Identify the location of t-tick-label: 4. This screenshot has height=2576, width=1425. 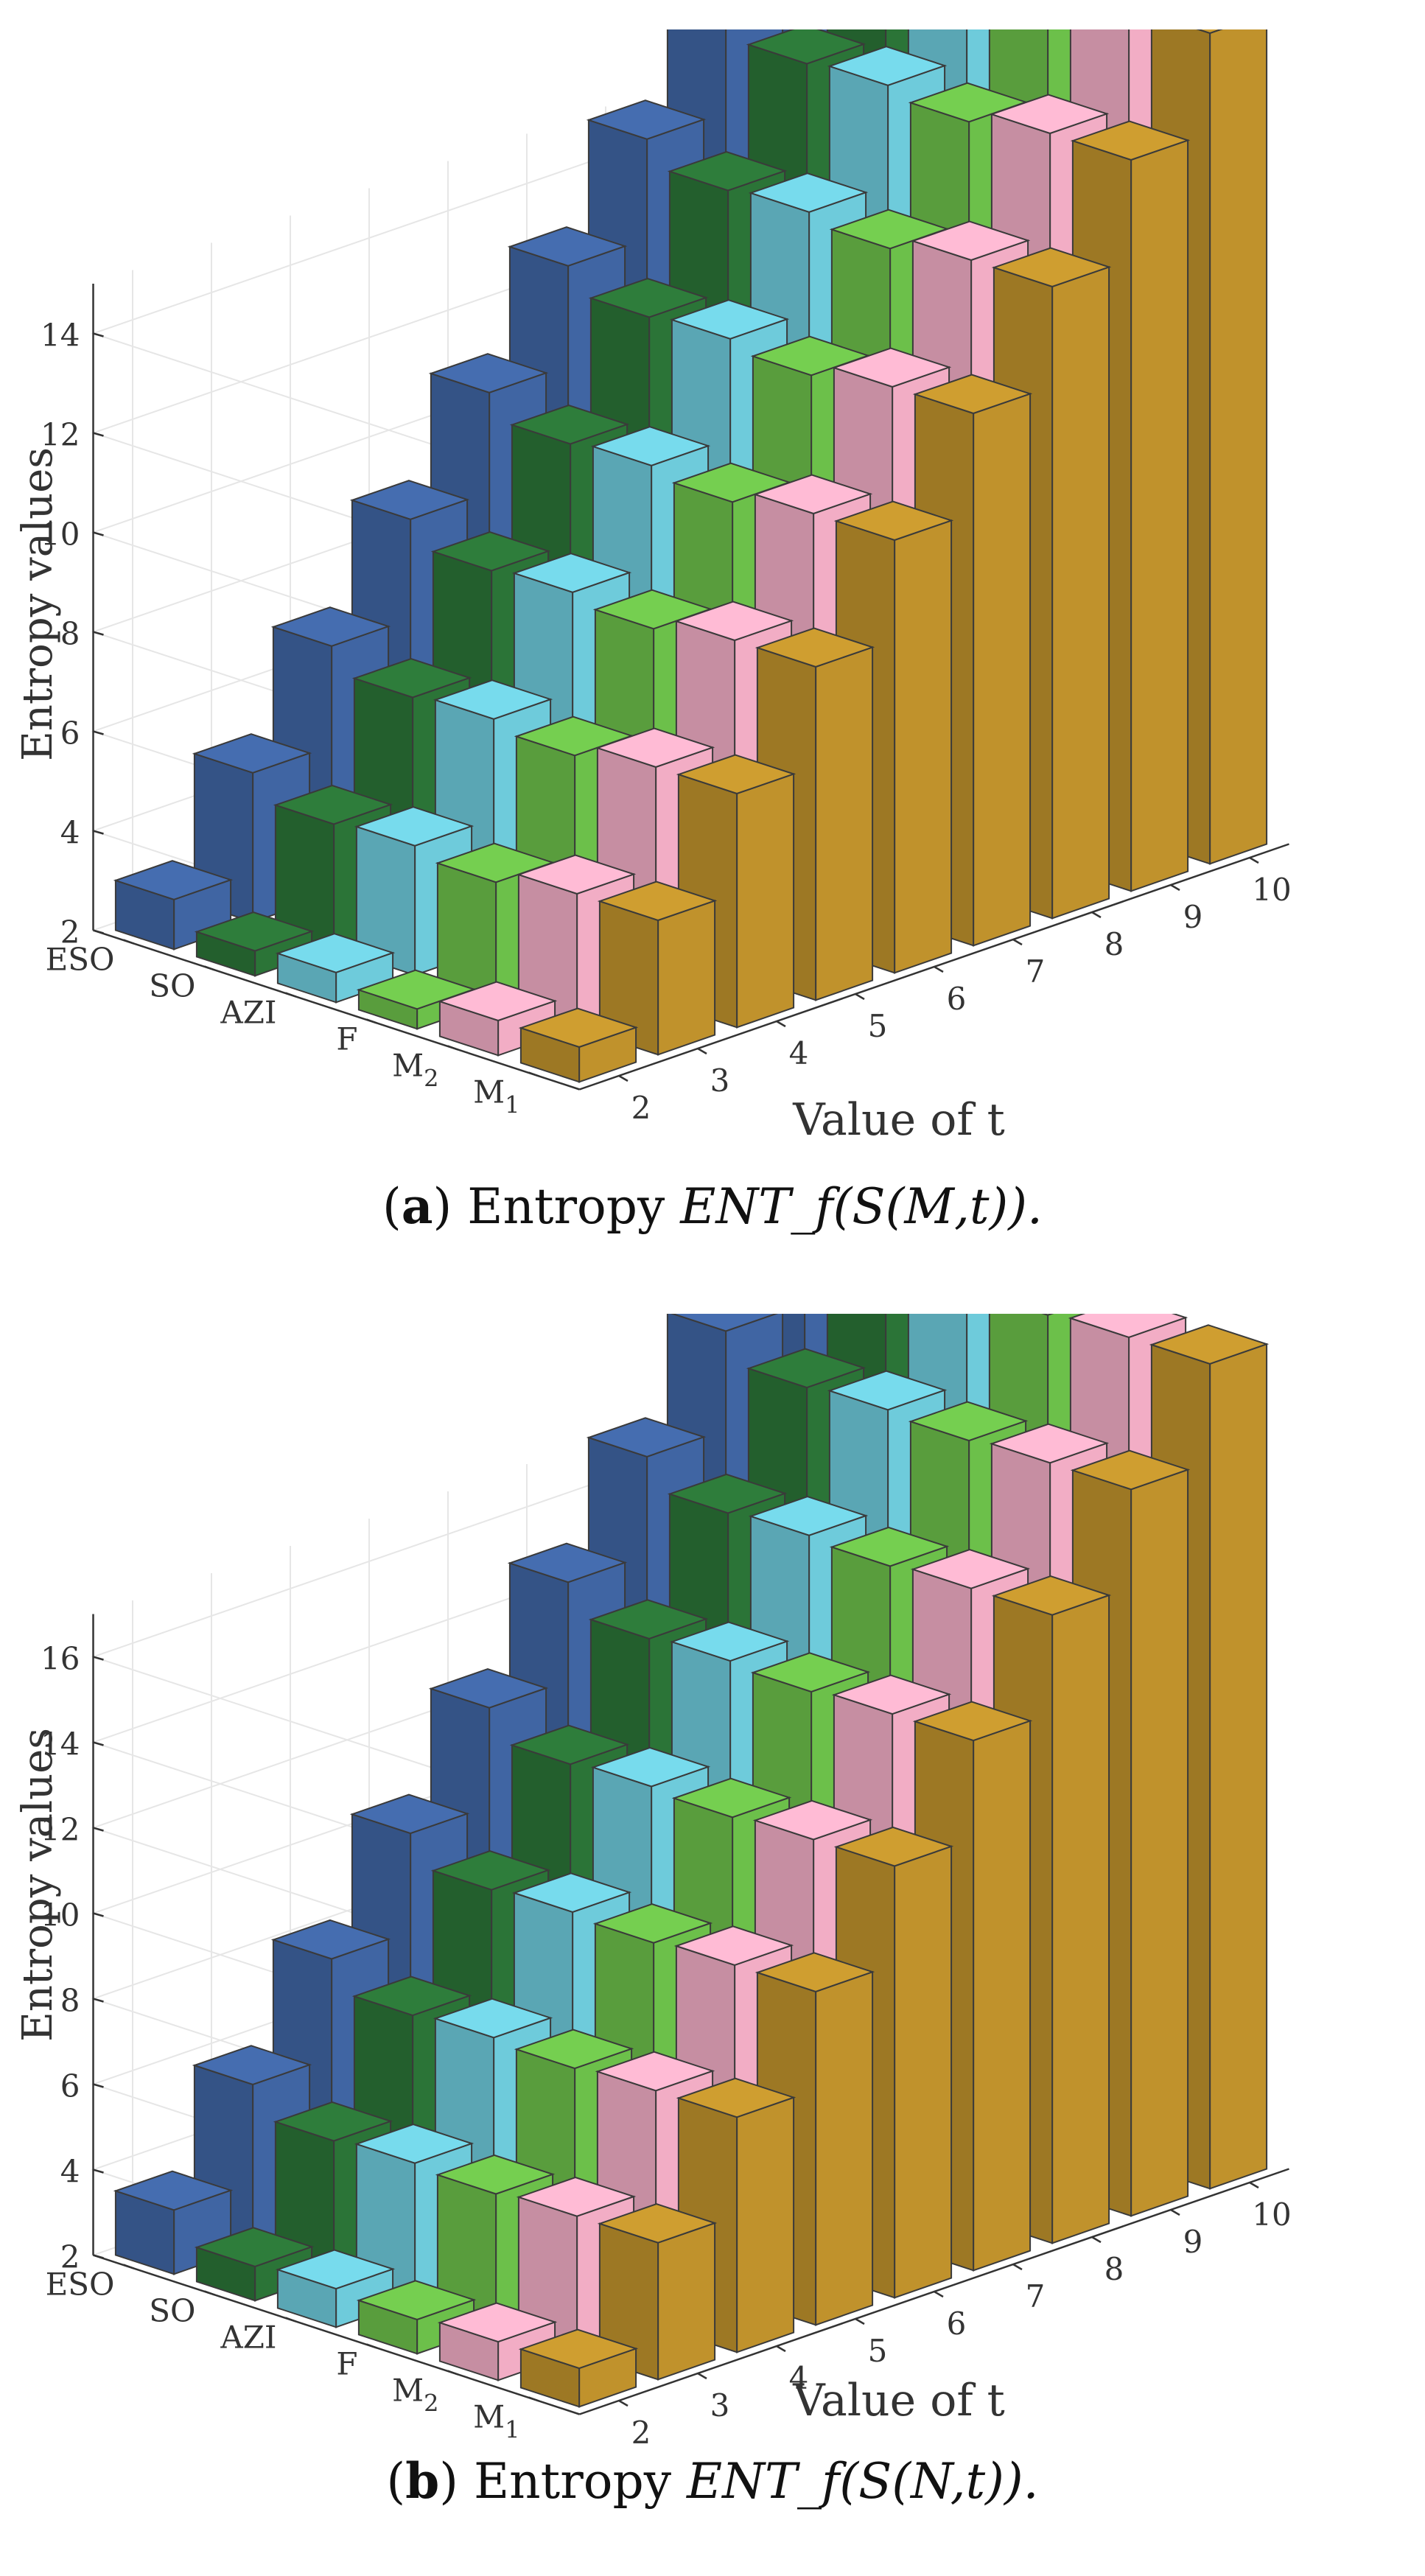
(799, 1053).